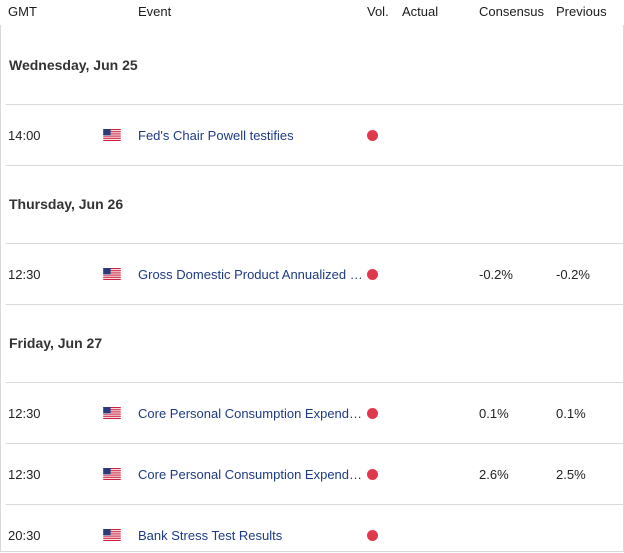 The height and width of the screenshot is (553, 624). What do you see at coordinates (24, 135) in the screenshot?
I see `event-time: 14:00` at bounding box center [24, 135].